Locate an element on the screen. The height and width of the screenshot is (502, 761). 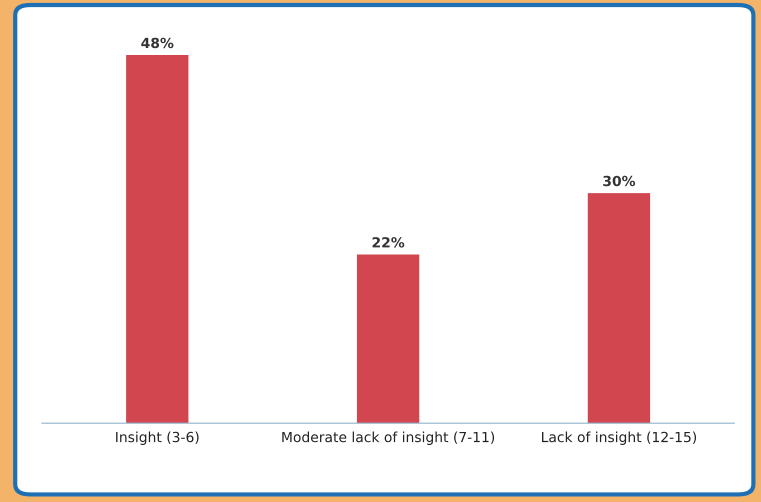
data-label: 30% is located at coordinates (619, 181).